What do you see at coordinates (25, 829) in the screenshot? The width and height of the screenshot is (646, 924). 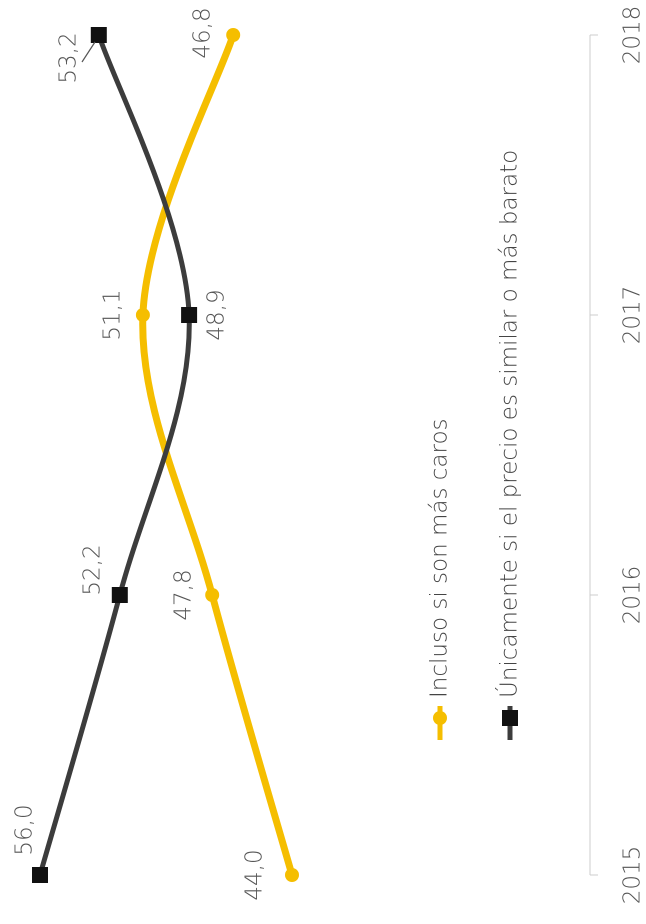 I see `data-label: 56,0` at bounding box center [25, 829].